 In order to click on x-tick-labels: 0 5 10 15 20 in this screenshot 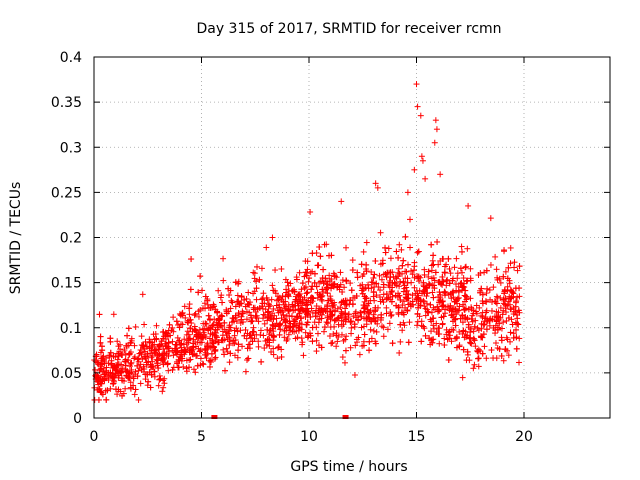, I will do `click(311, 437)`.